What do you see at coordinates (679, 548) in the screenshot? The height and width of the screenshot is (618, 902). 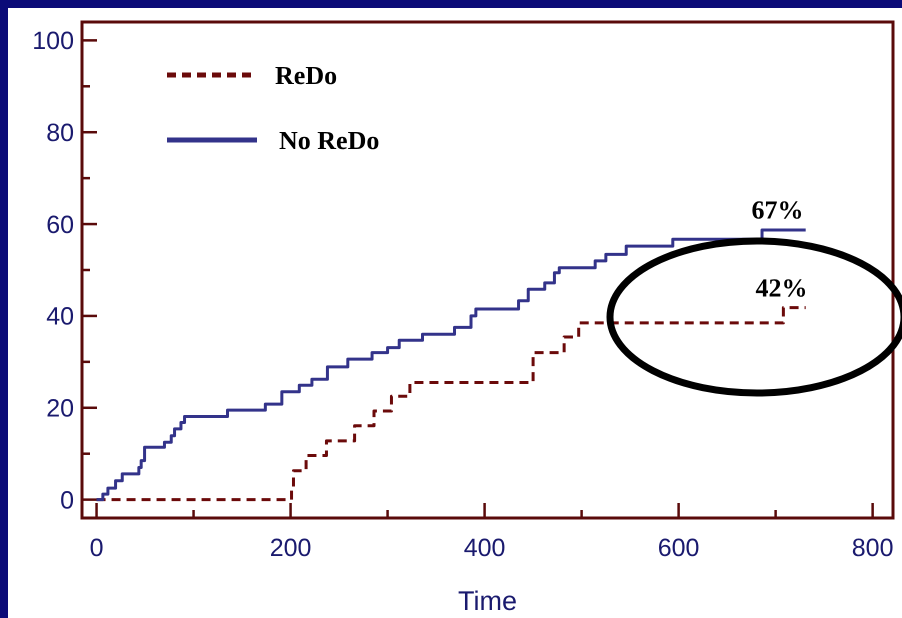 I see `x-tick-label: 600` at bounding box center [679, 548].